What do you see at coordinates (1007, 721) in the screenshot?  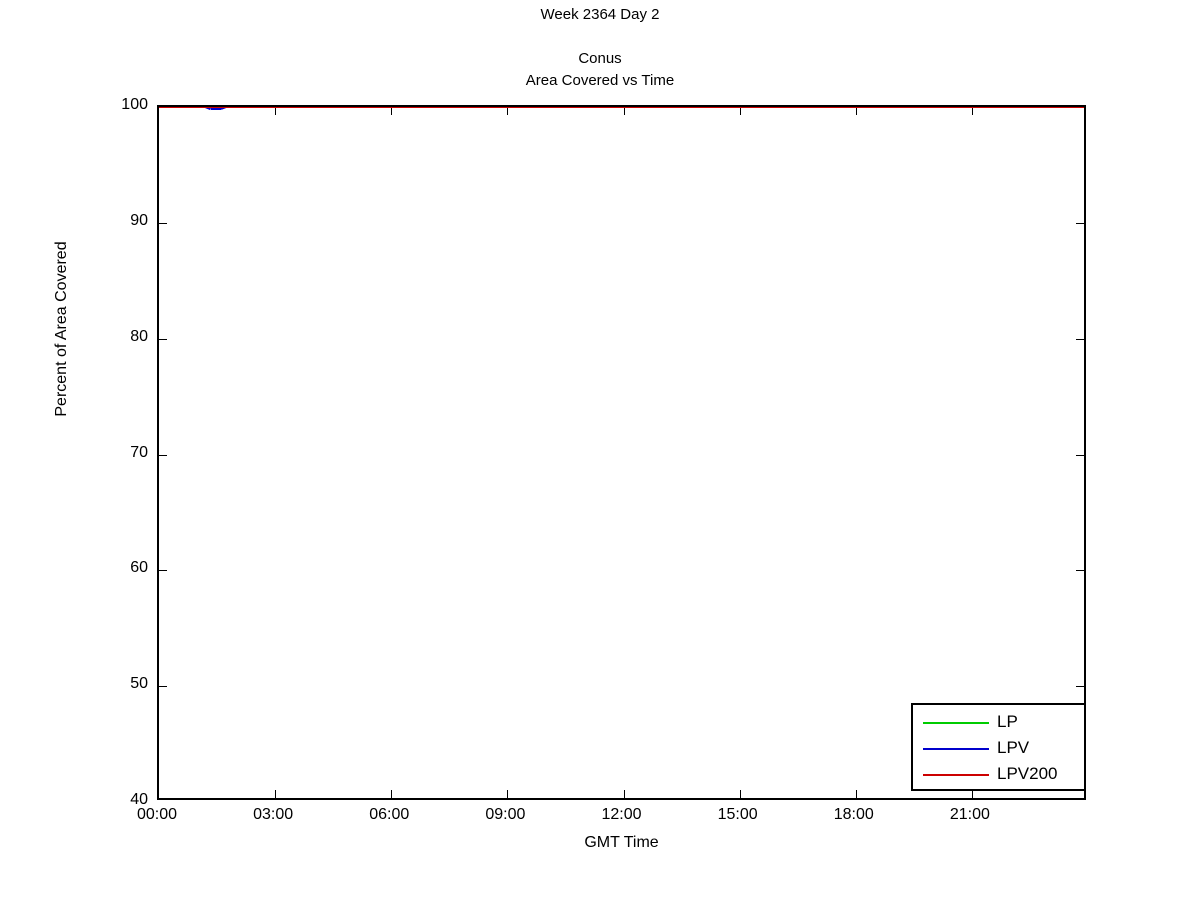 I see `legend-label-lp: LP` at bounding box center [1007, 721].